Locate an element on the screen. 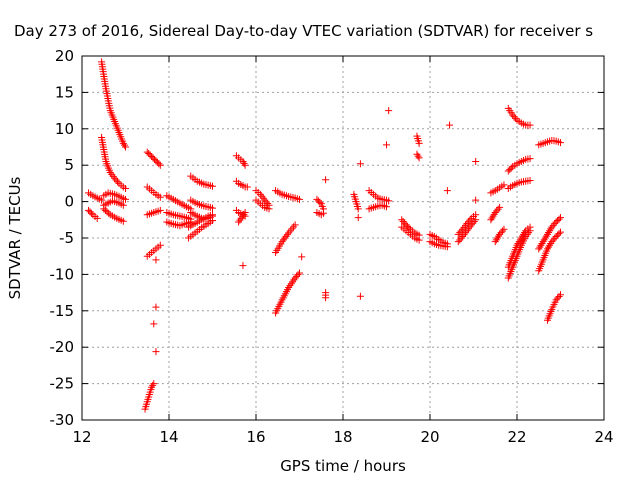  y-tick-label: -30 is located at coordinates (62, 420).